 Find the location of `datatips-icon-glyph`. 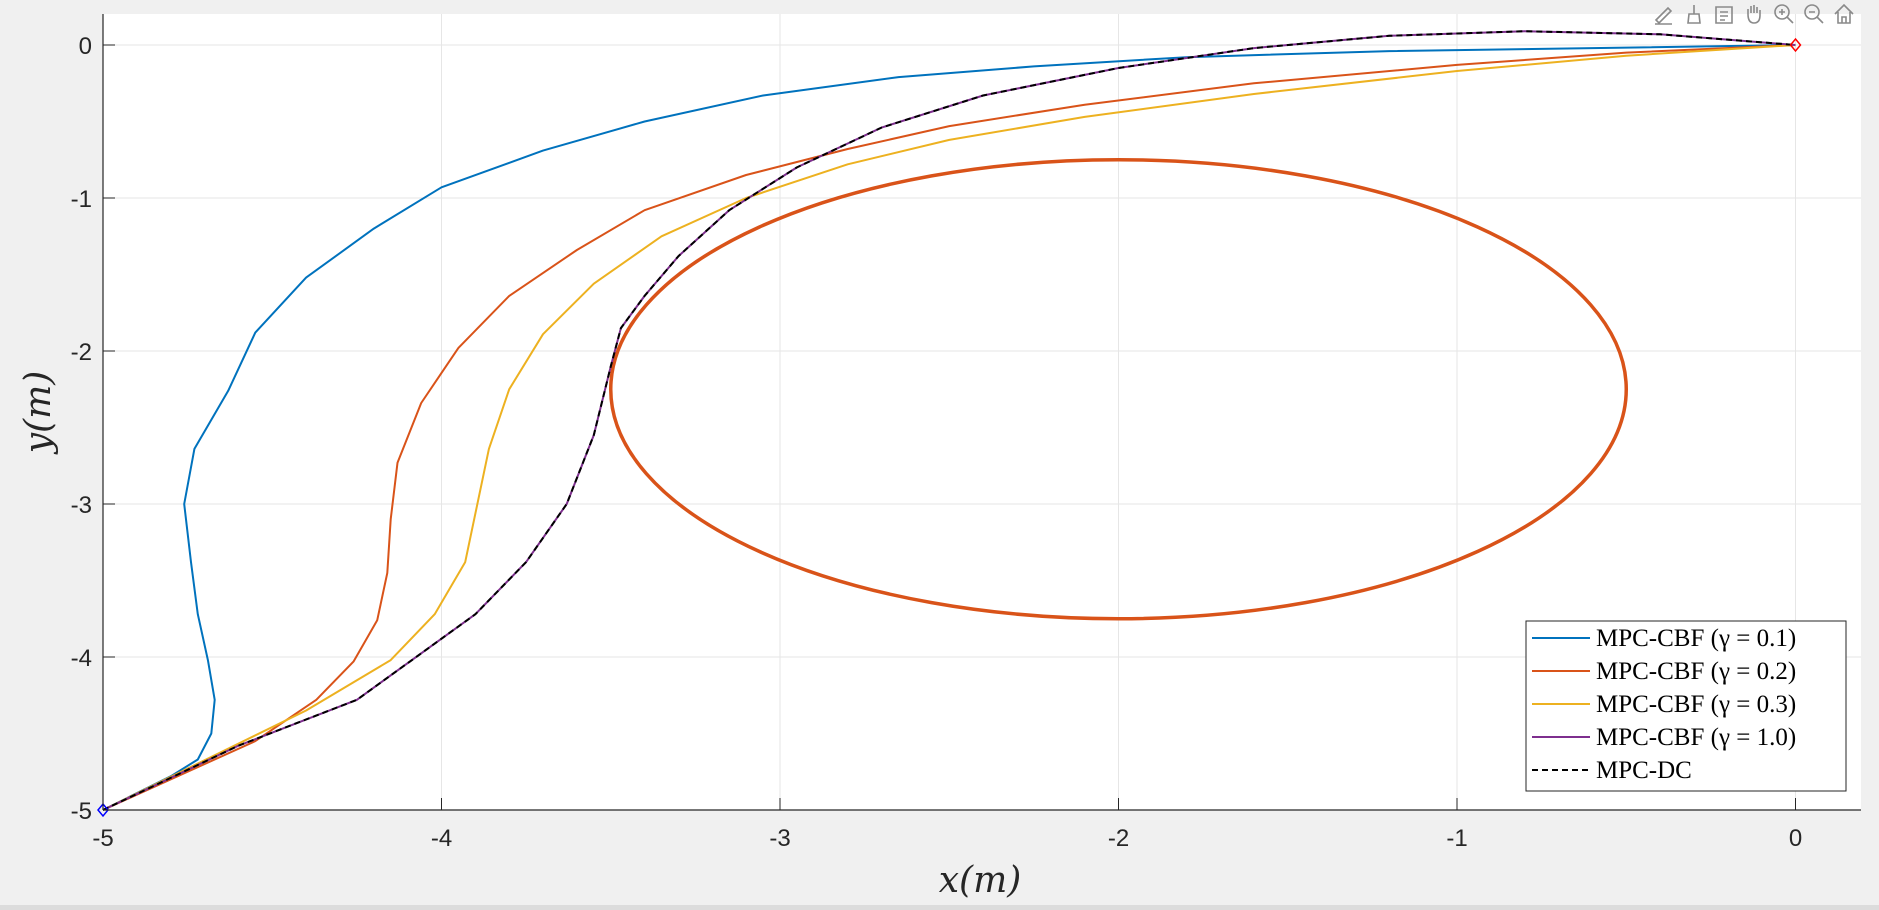

datatips-icon-glyph is located at coordinates (1724, 15).